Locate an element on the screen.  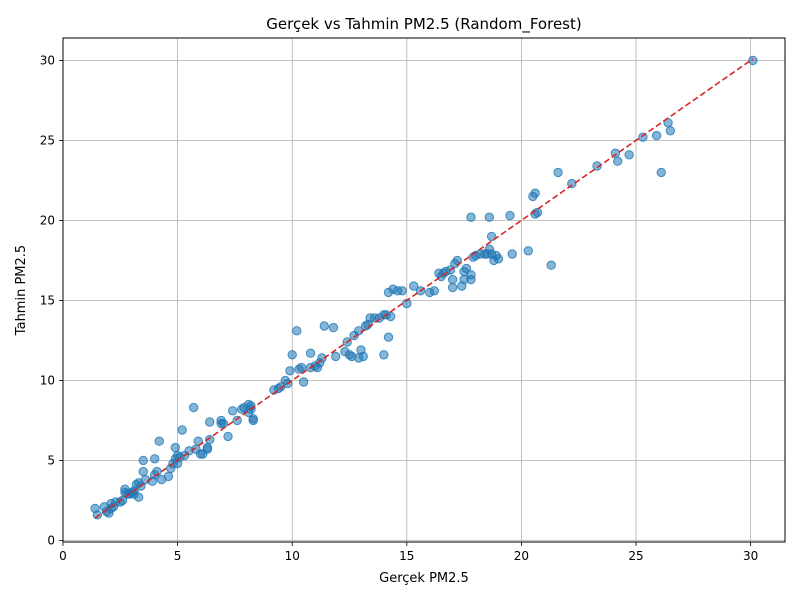
x-tick-label: 5 is located at coordinates (178, 556).